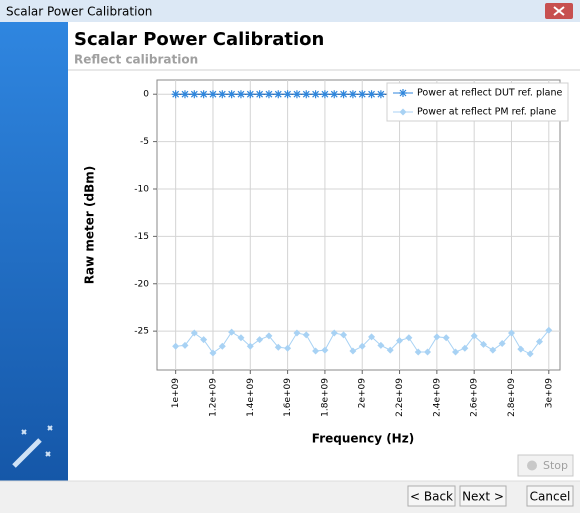  Describe the element at coordinates (512, 397) in the screenshot. I see `x-tick-label: 2.8e+09` at that location.